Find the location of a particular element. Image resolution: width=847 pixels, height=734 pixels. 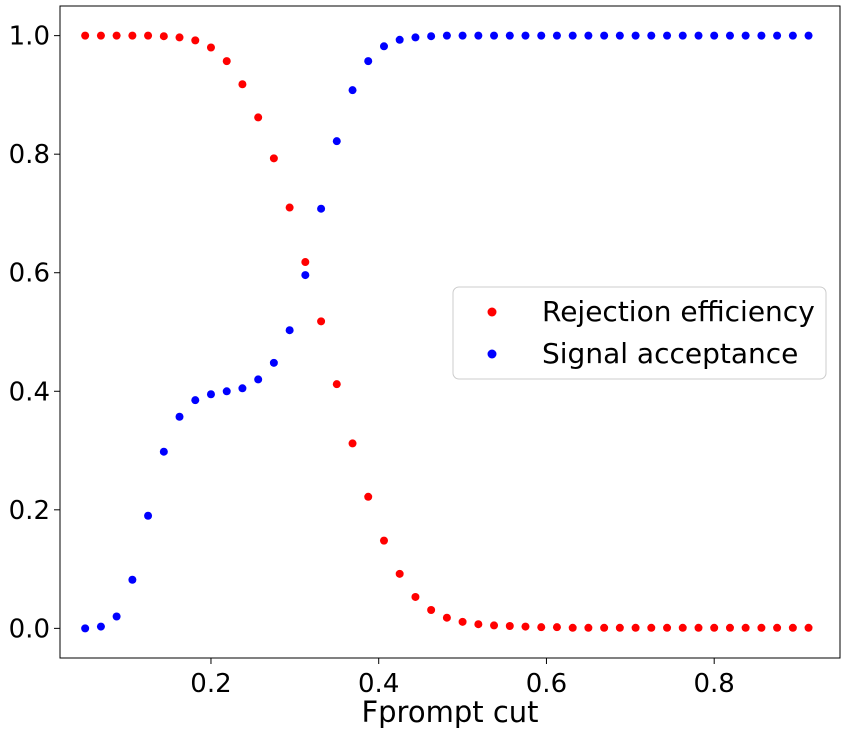

legend-box is located at coordinates (639, 333).